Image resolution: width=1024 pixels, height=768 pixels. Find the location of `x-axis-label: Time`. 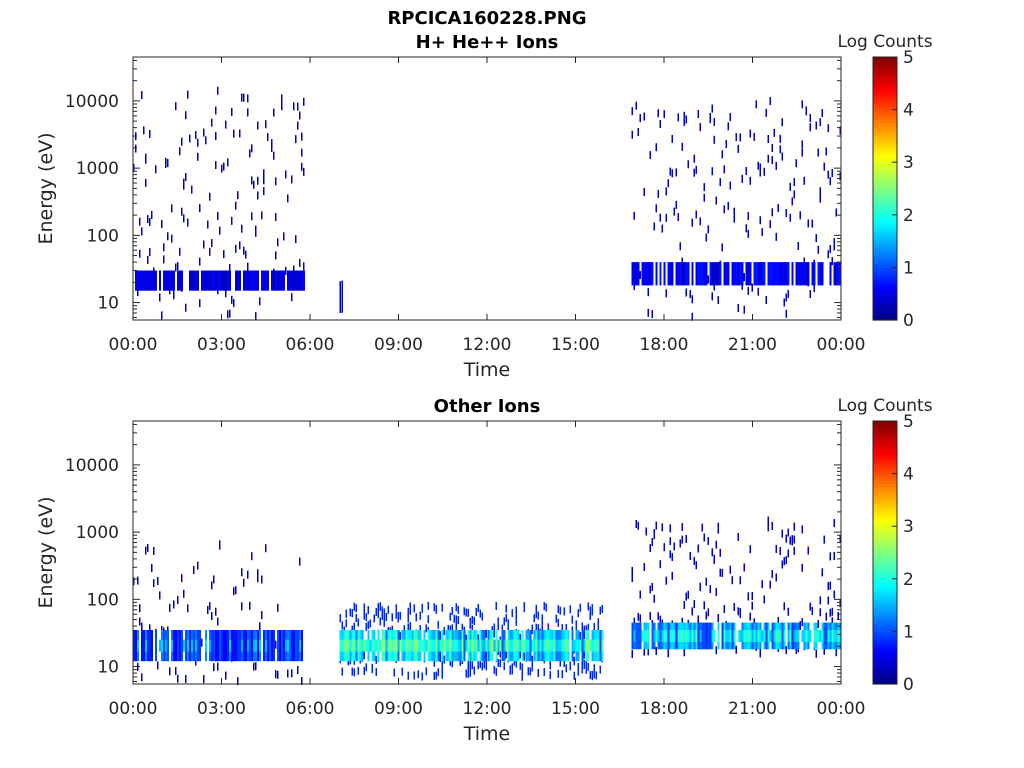

x-axis-label: Time is located at coordinates (487, 370).